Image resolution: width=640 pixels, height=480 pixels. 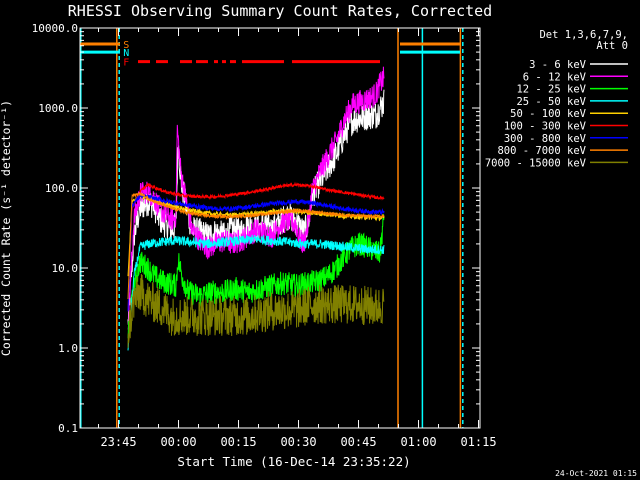 I want to click on y-tick-label-2: 100.0, so click(x=61, y=188).